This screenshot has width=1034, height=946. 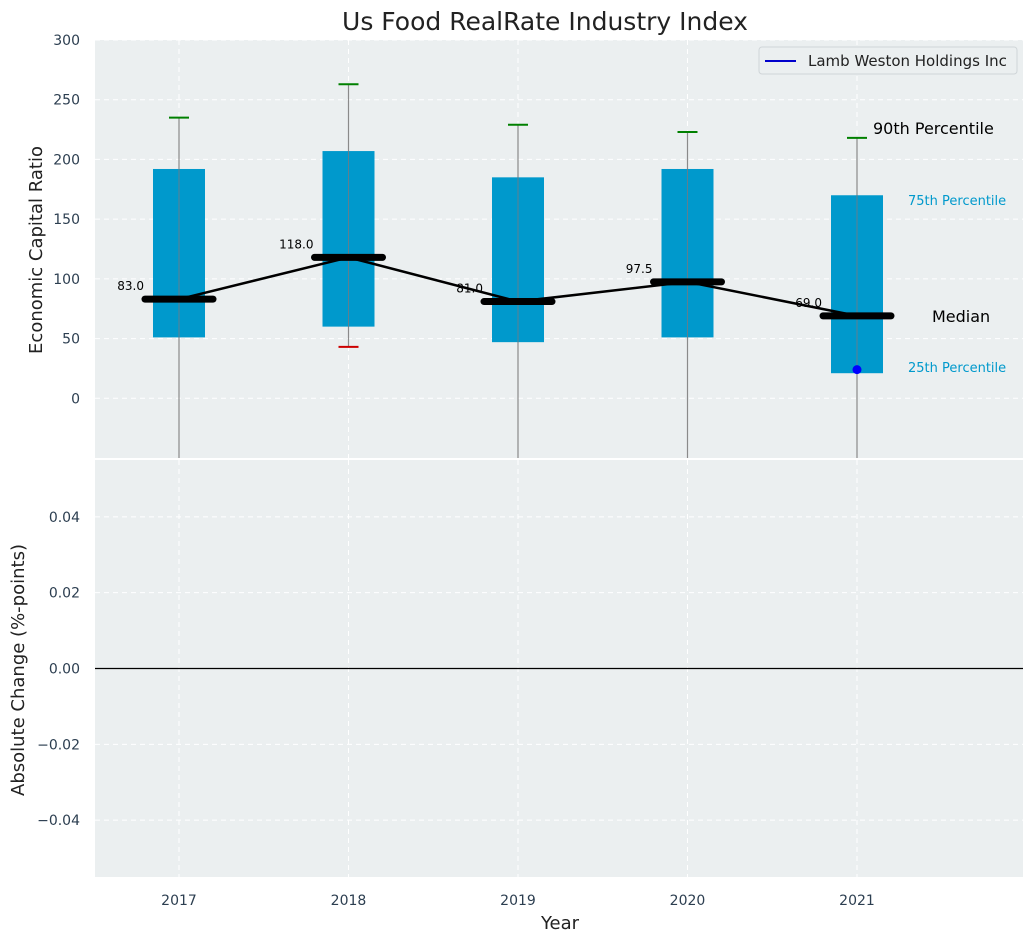 I want to click on top-y-tick-label: 50, so click(x=71, y=340).